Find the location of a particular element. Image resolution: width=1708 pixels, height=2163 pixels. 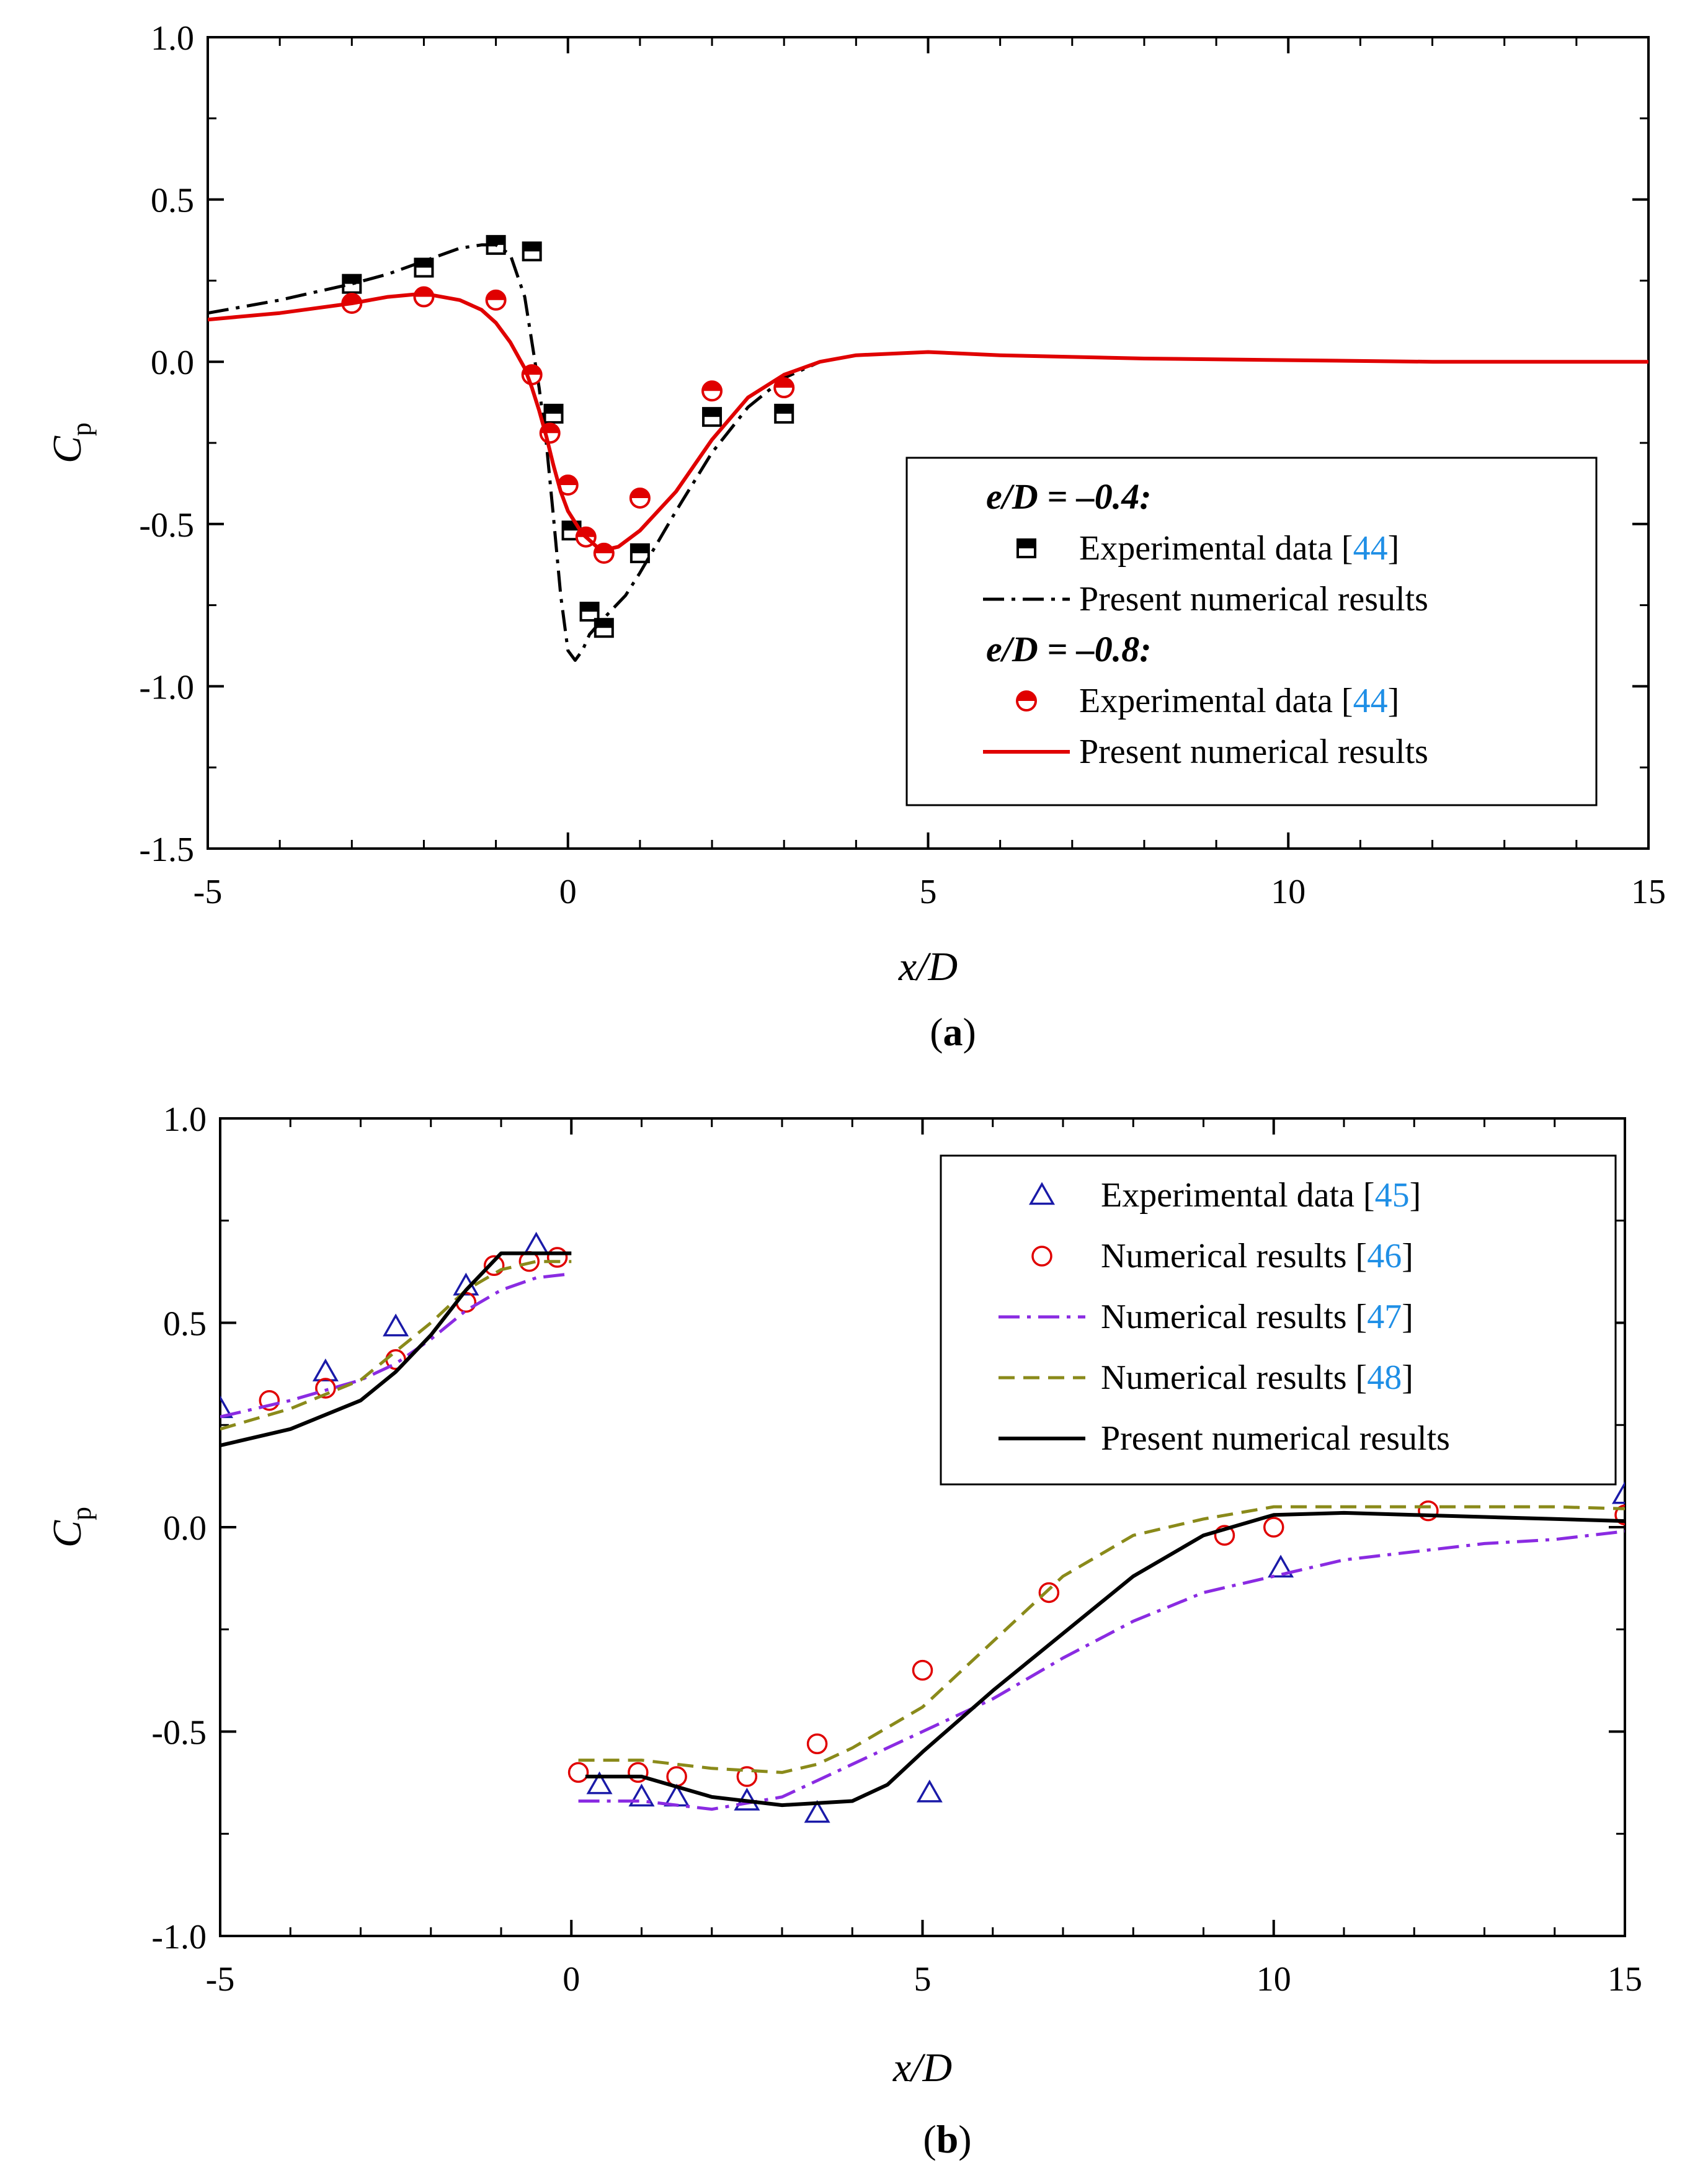

legend-label: Experimental data [45] is located at coordinates (1261, 1195).